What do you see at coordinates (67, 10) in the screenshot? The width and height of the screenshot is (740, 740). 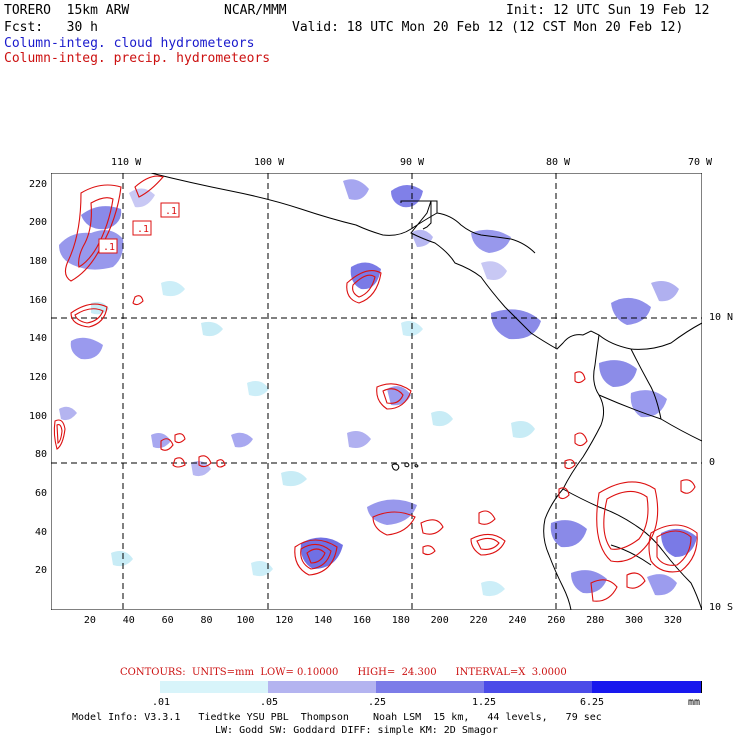 I see `model-title: TORERO 15km ARW` at bounding box center [67, 10].